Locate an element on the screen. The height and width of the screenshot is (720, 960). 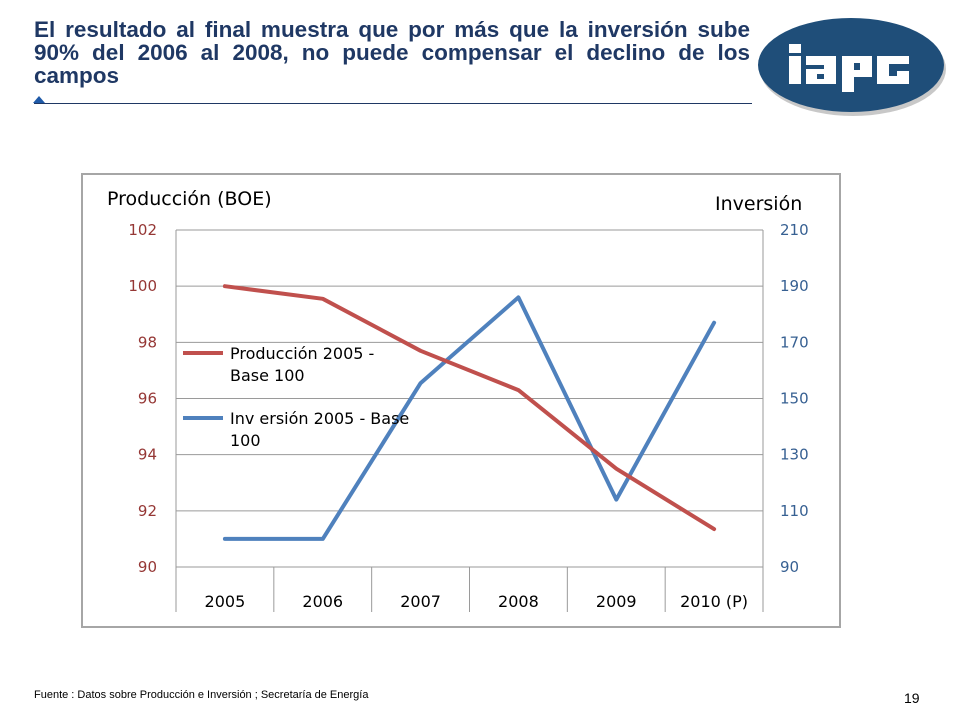
underline-marker is located at coordinates (39, 99).